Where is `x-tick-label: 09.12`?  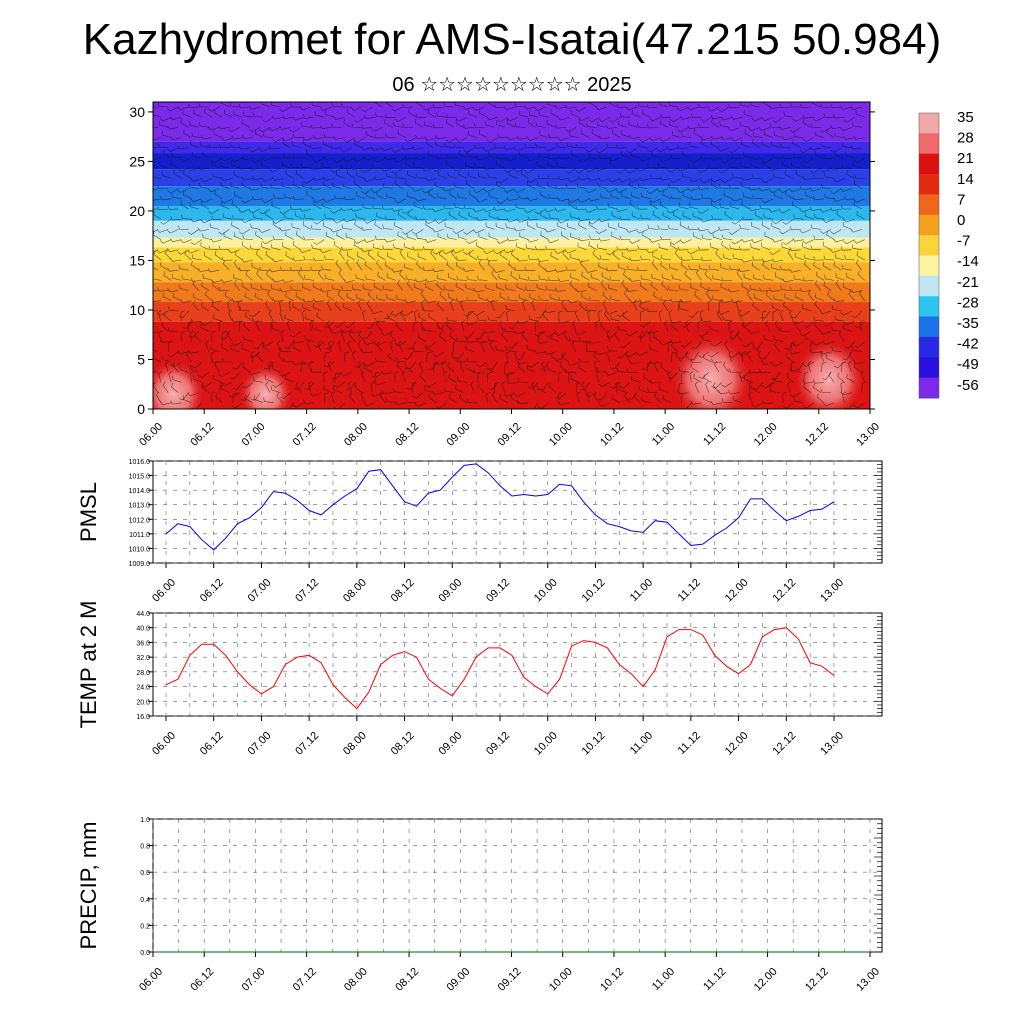 x-tick-label: 09.12 is located at coordinates (498, 591).